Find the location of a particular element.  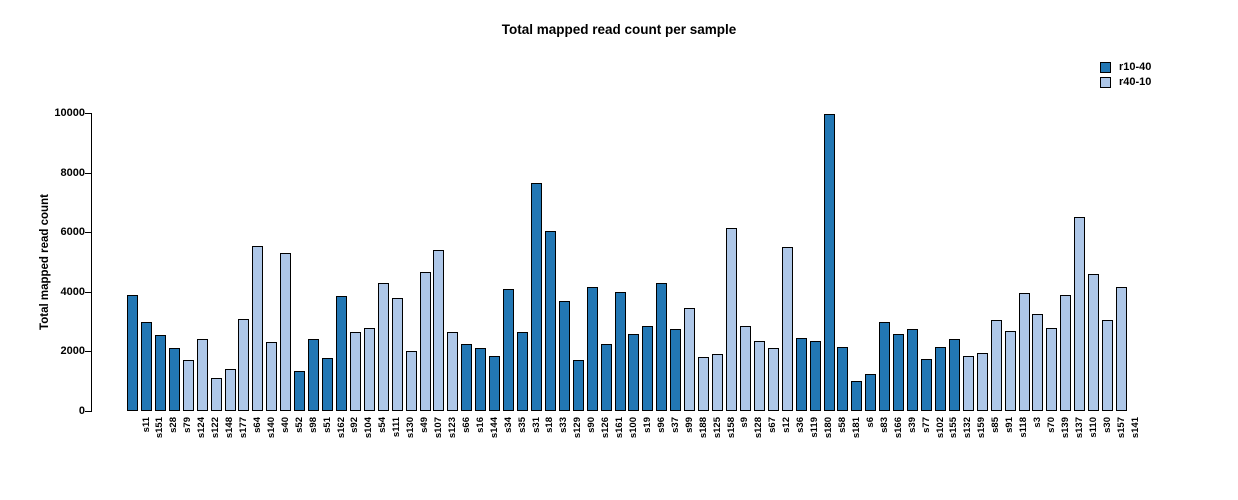

x-axis-label: s96 is located at coordinates (661, 425).